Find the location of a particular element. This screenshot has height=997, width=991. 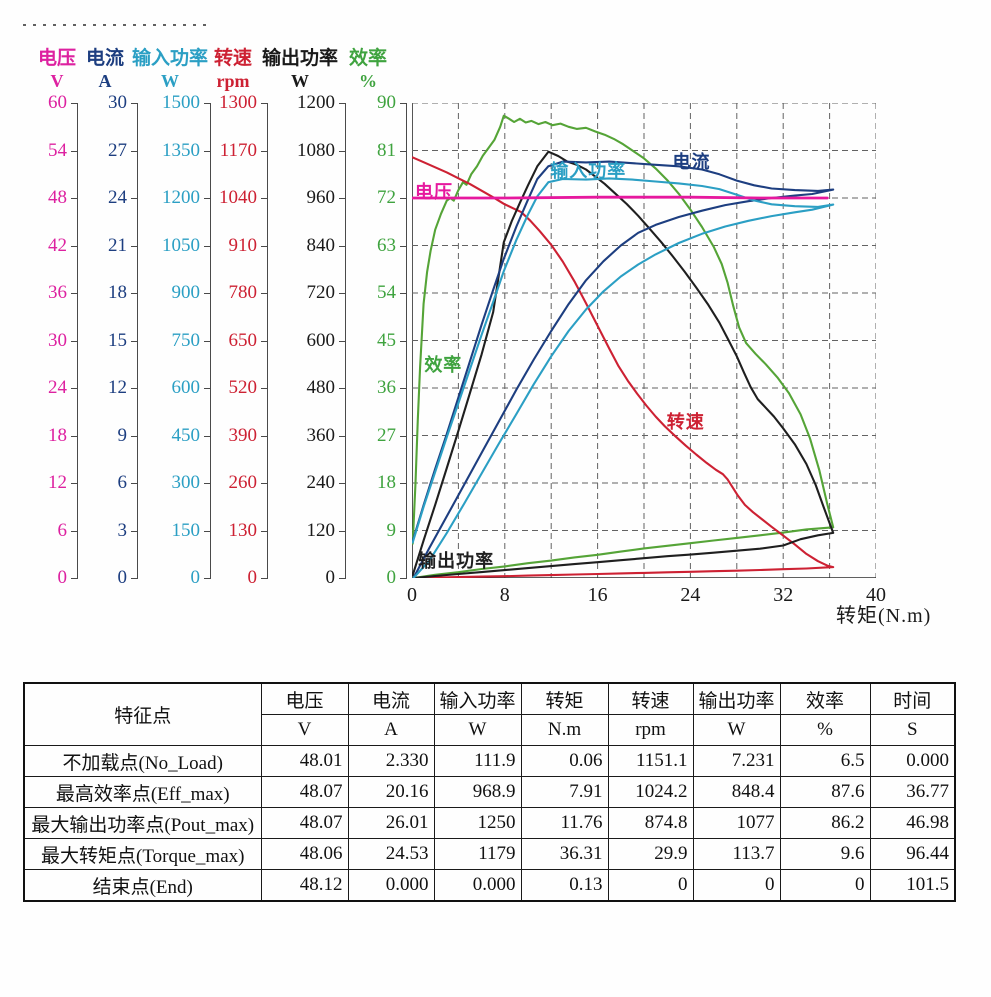

table-col-header: 输入功率 is located at coordinates (477, 698).